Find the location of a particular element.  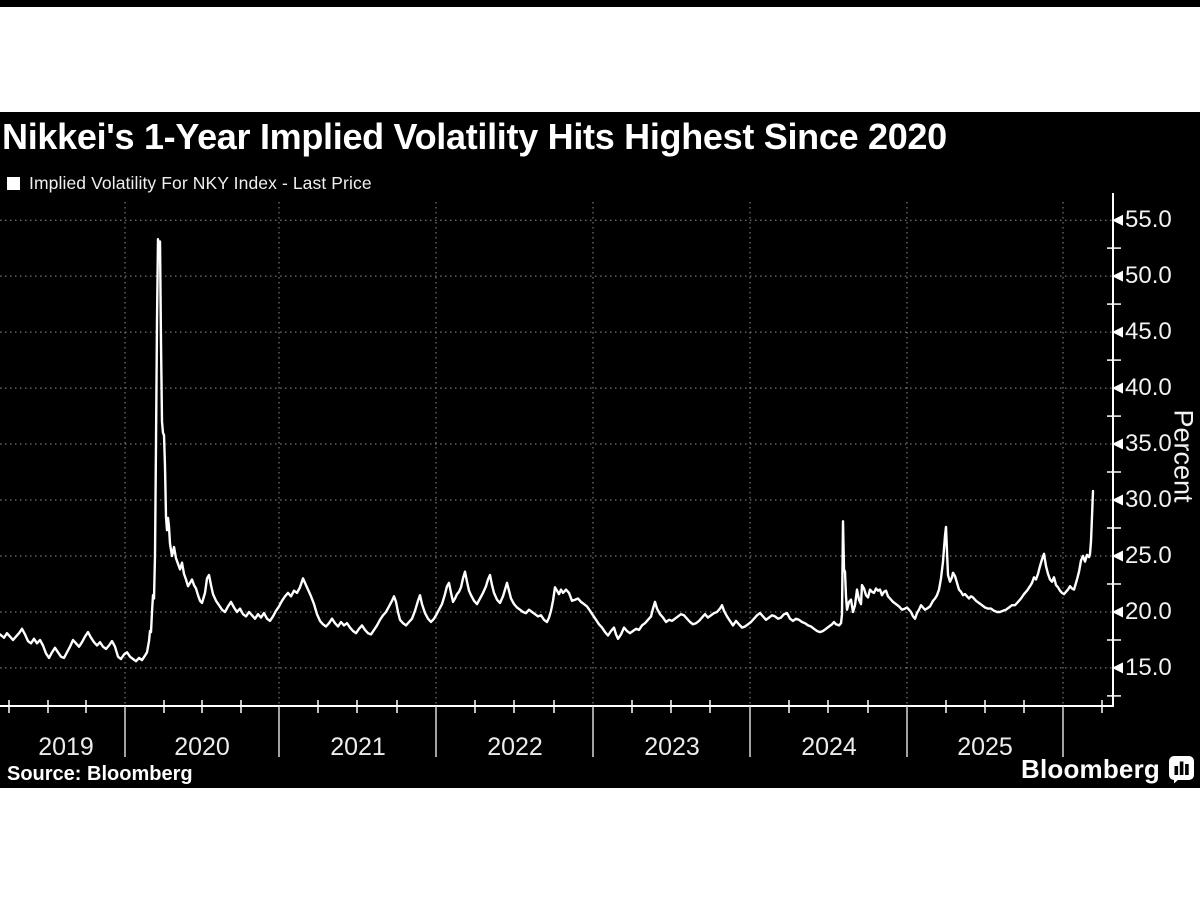

x-axis-year-label: 2022 is located at coordinates (515, 747).